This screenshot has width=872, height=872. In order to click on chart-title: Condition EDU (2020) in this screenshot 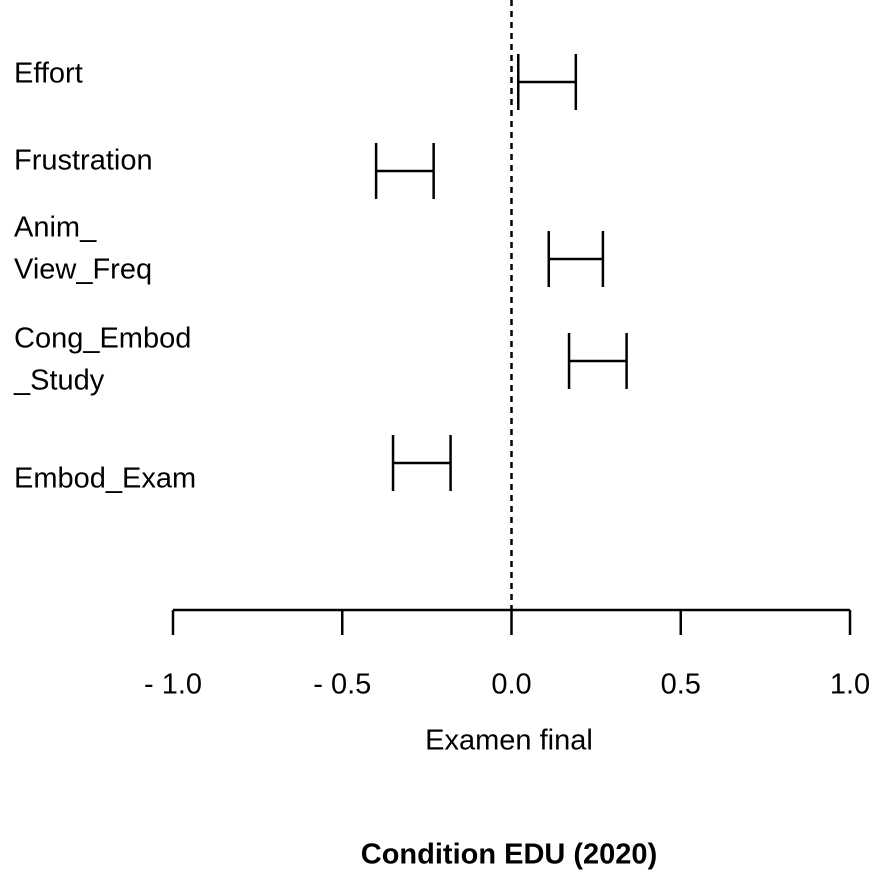, I will do `click(509, 855)`.